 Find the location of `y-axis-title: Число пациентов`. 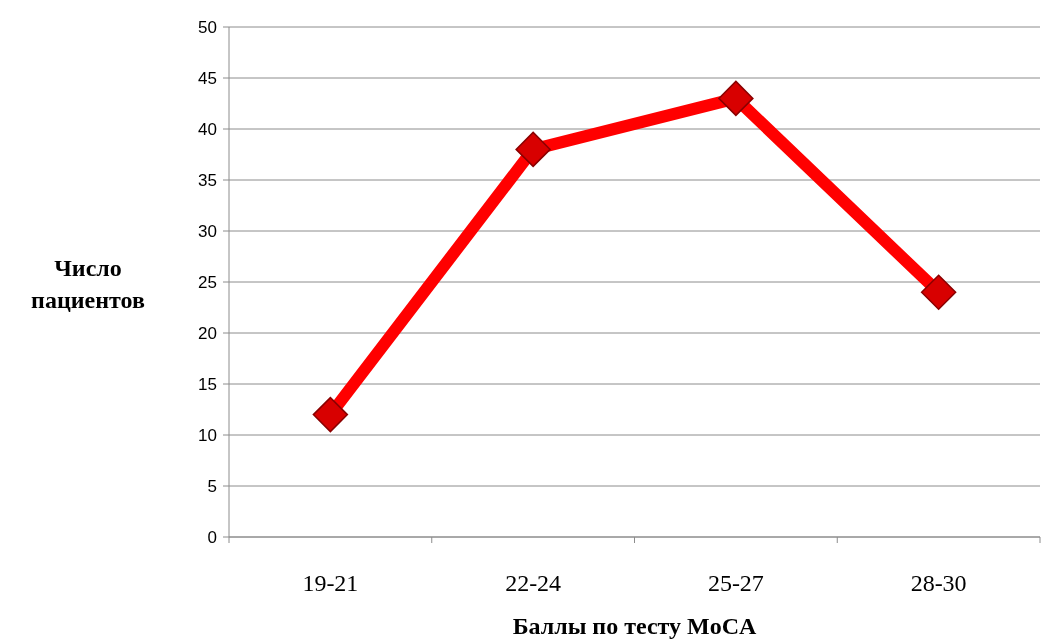

y-axis-title: Число пациентов is located at coordinates (88, 284).